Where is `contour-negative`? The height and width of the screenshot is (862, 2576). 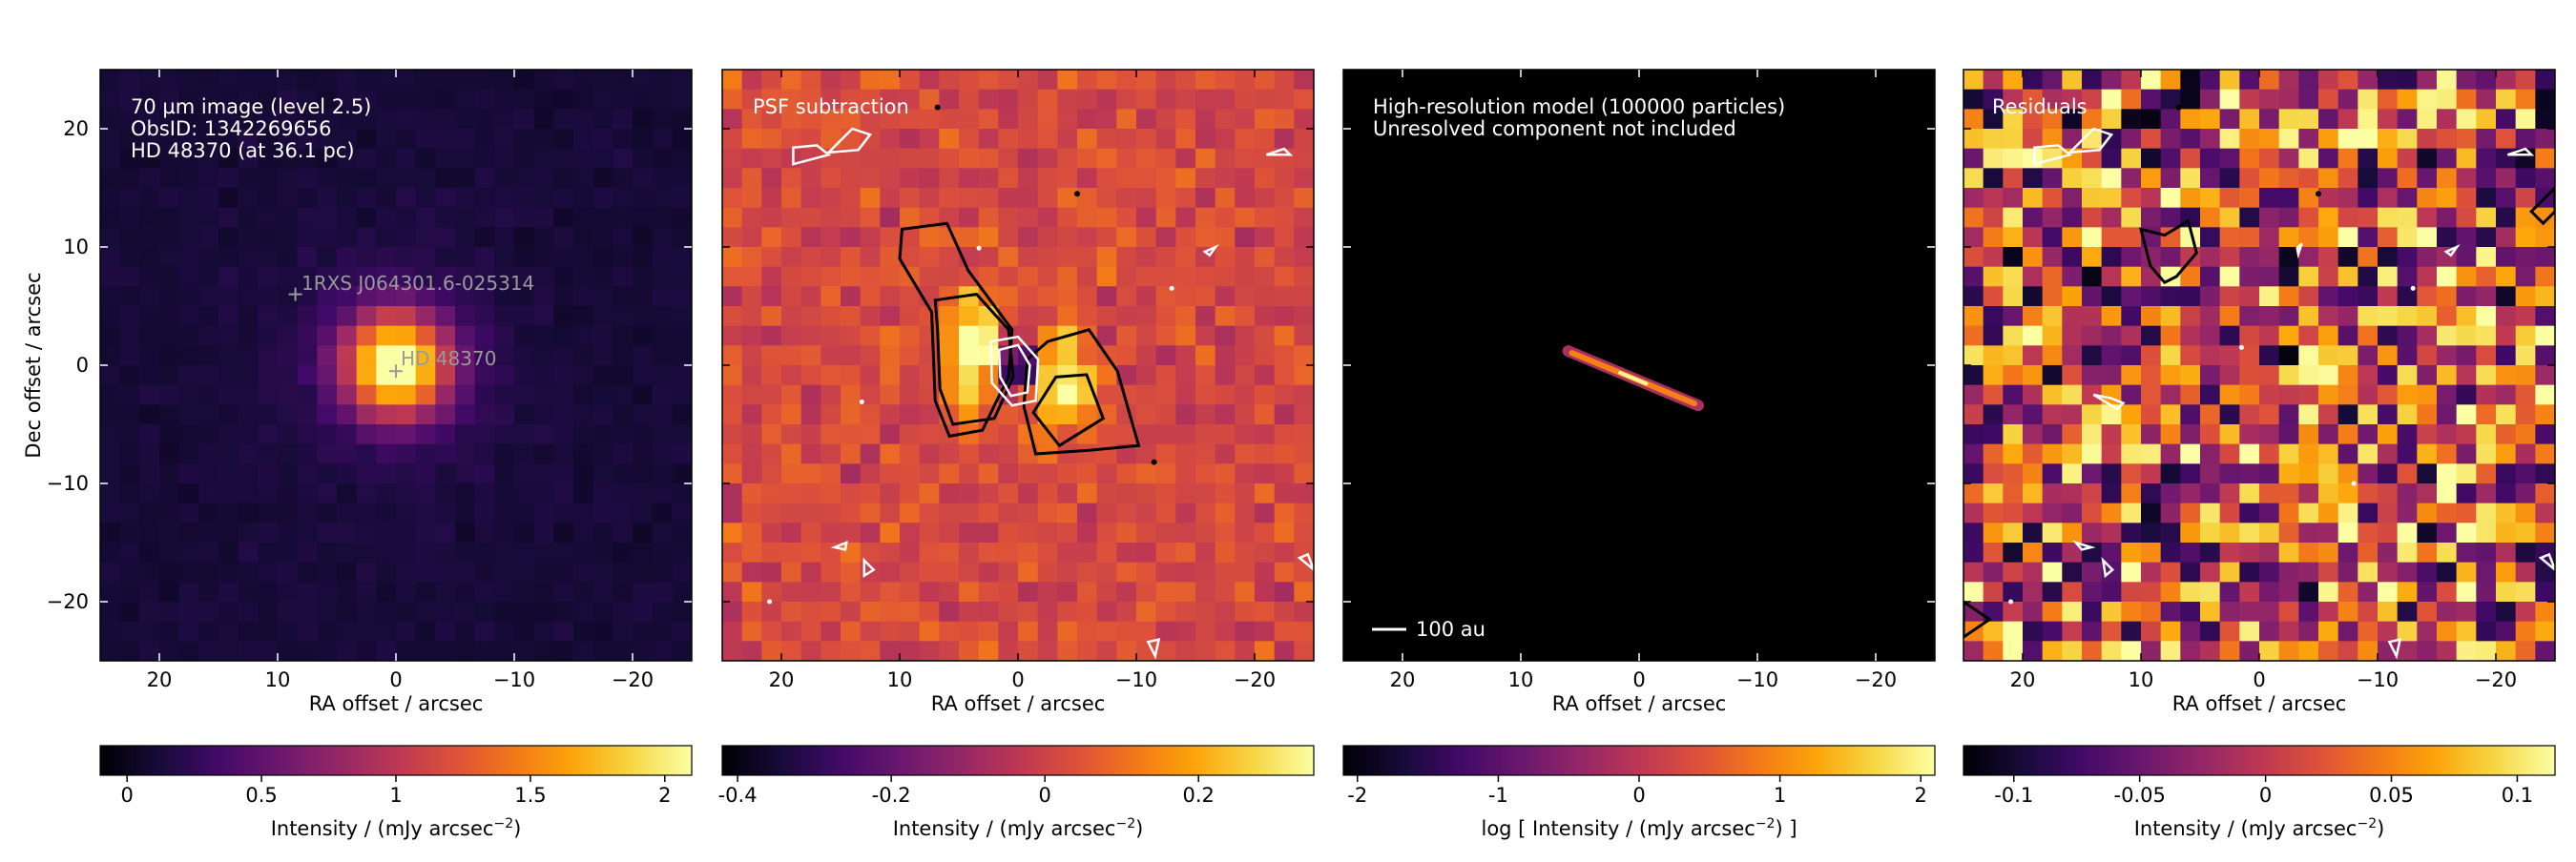
contour-negative is located at coordinates (812, 155).